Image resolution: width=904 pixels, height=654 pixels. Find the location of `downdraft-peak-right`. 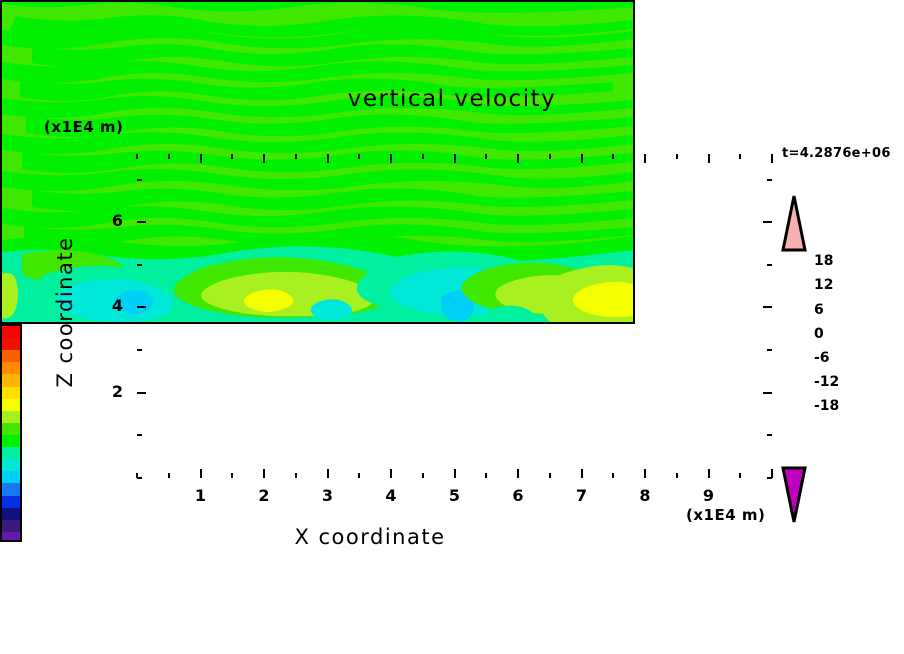

downdraft-peak-right is located at coordinates (458, 306).